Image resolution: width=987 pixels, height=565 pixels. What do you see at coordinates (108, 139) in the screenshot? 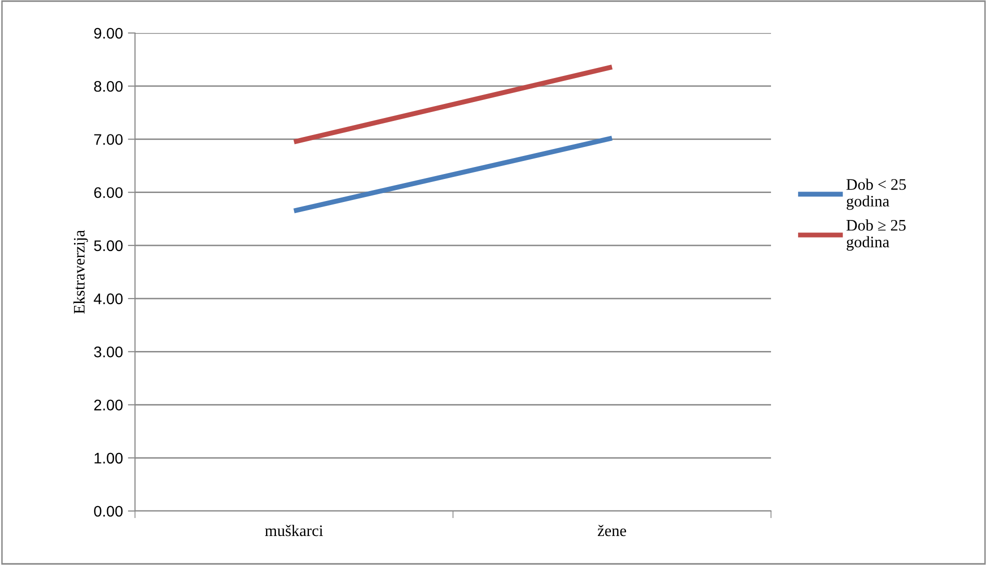
I see `y-tick-label: 7.00` at bounding box center [108, 139].